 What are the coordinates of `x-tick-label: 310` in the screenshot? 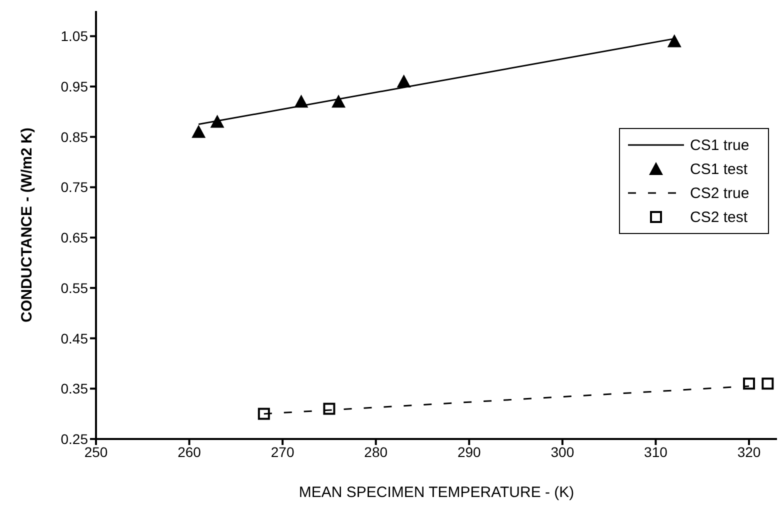 It's located at (656, 452).